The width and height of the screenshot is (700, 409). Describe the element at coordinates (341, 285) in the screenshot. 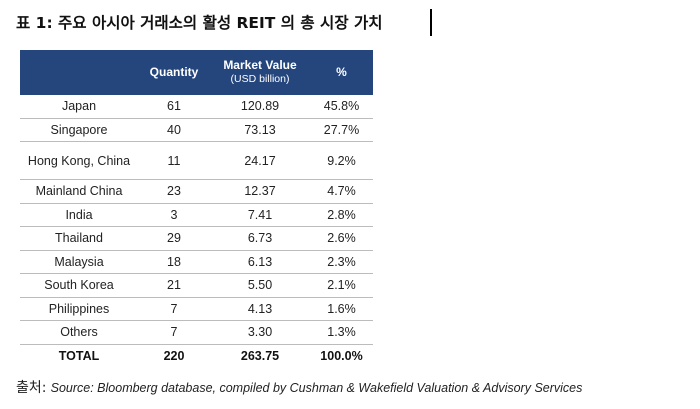

I see `percent-cell: 2.1%` at that location.